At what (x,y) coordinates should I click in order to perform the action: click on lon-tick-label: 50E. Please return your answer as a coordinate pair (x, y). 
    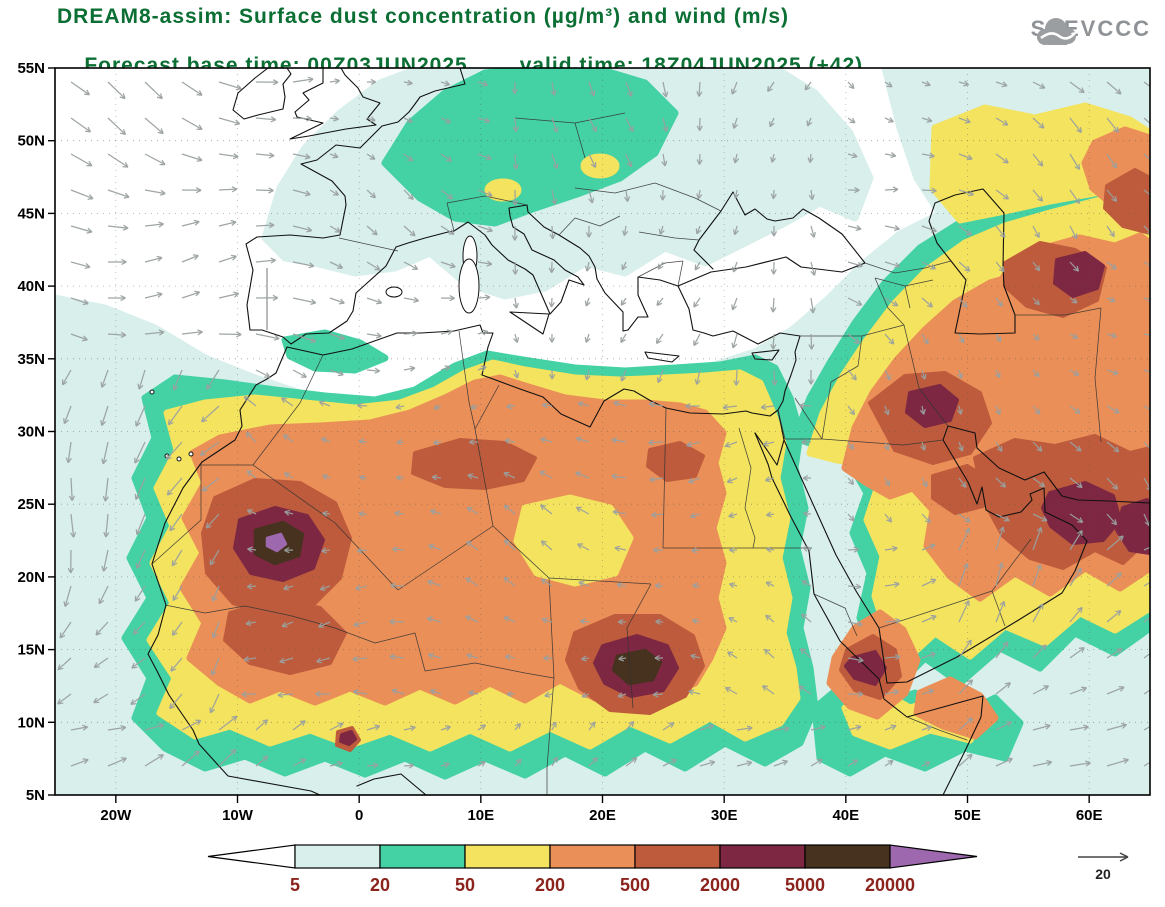
    Looking at the image, I should click on (967, 815).